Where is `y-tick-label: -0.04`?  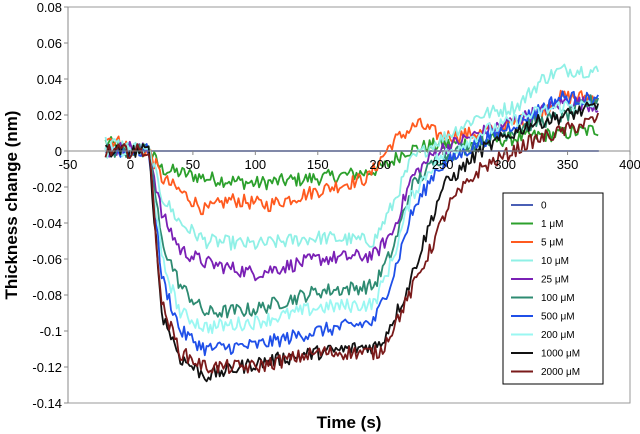
y-tick-label: -0.04 is located at coordinates (47, 223).